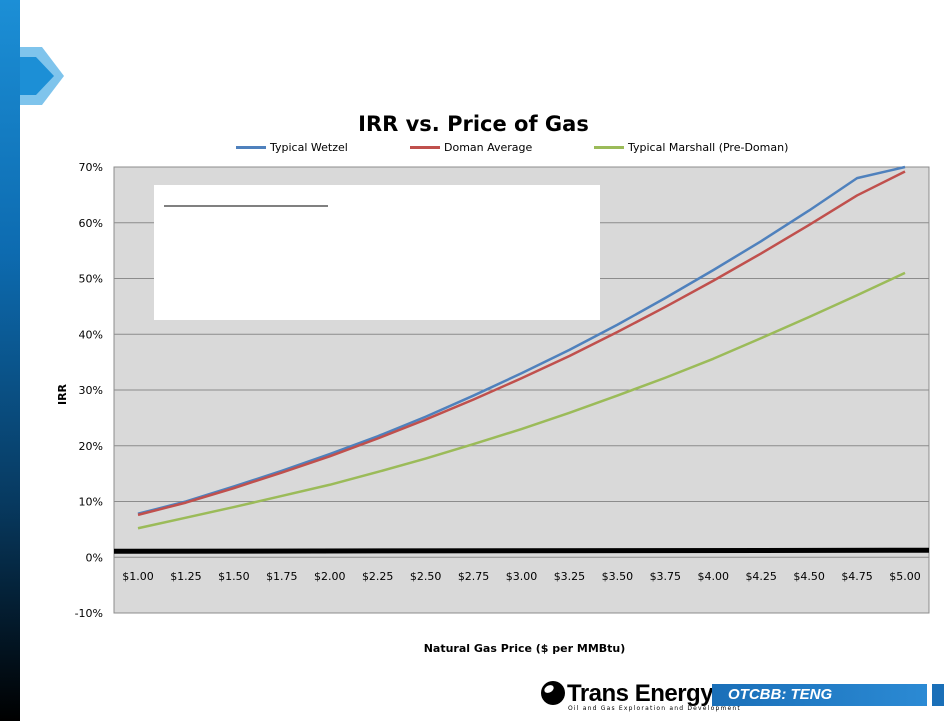 The width and height of the screenshot is (947, 721). I want to click on legend-item-marshall: Typical Marshall (Pre-Doman), so click(691, 147).